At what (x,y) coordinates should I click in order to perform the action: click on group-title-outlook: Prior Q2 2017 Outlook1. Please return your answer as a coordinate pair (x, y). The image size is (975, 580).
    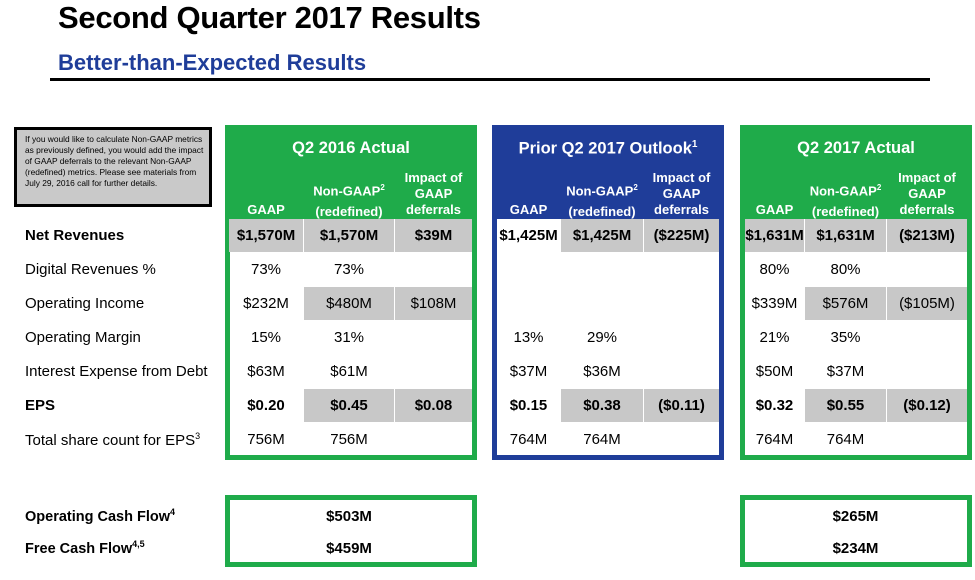
    Looking at the image, I should click on (608, 149).